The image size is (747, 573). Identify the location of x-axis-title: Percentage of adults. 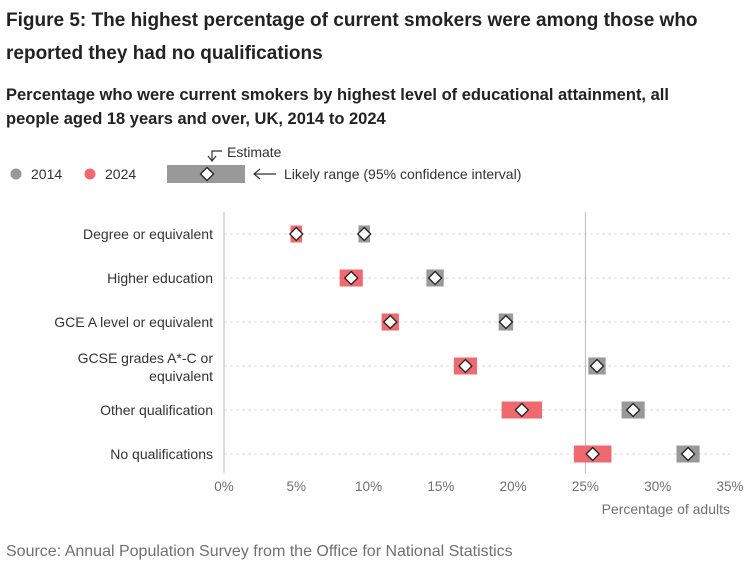
(666, 509).